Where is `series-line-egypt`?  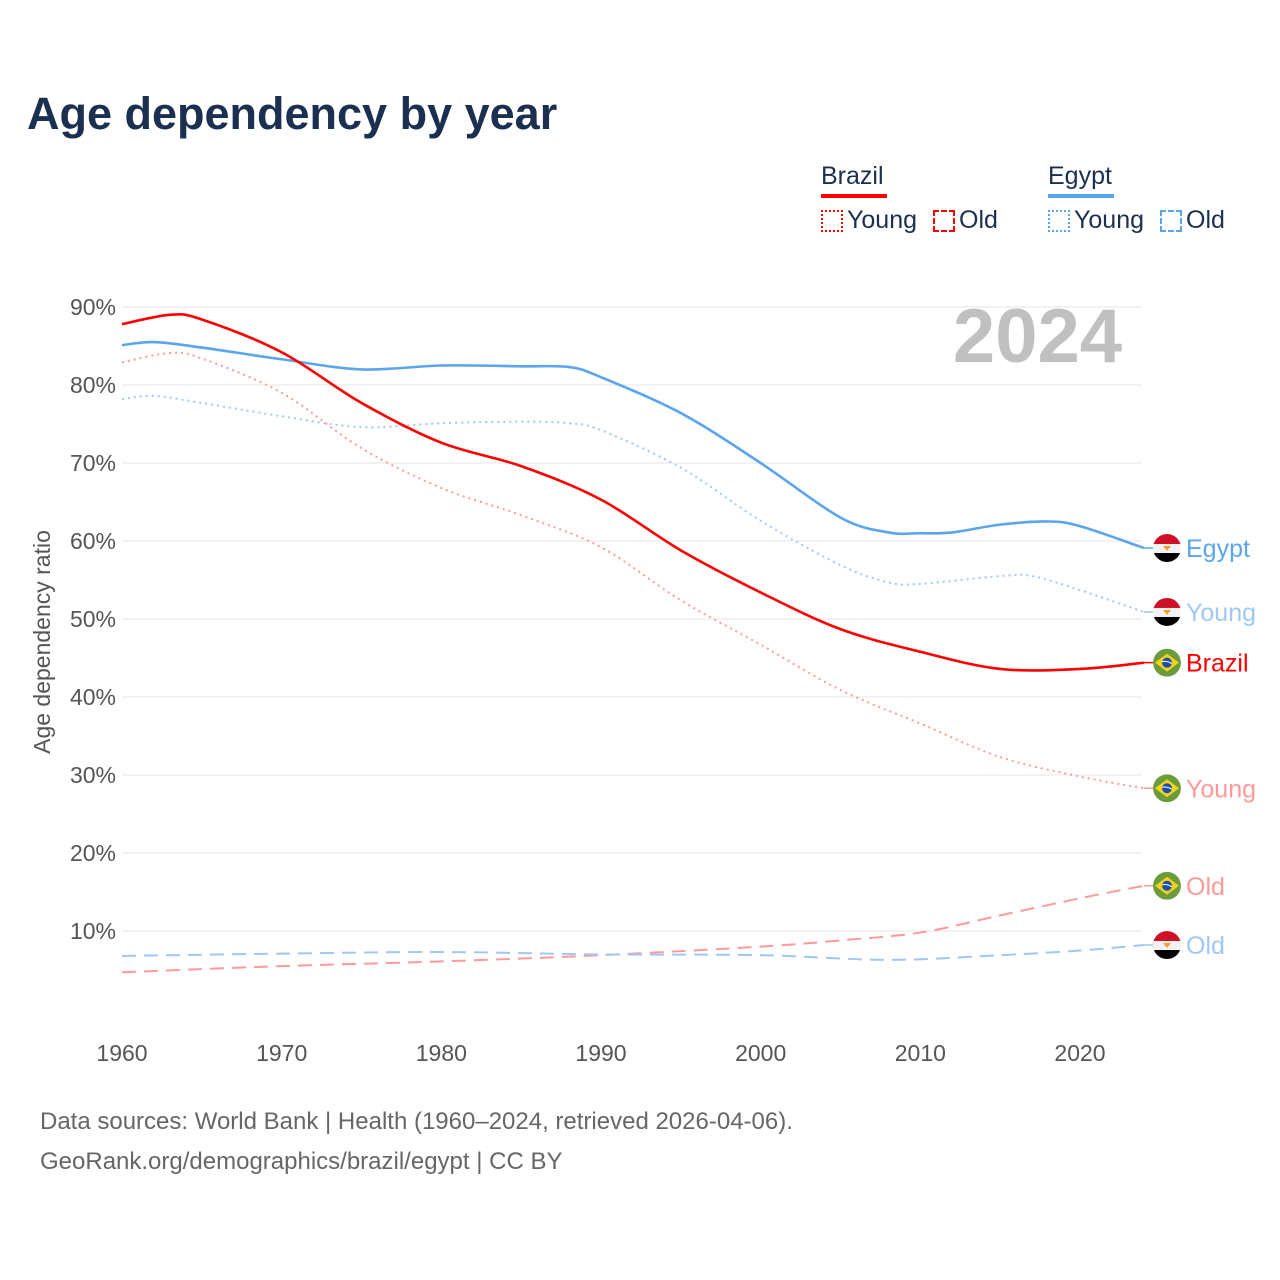
series-line-egypt is located at coordinates (633, 445).